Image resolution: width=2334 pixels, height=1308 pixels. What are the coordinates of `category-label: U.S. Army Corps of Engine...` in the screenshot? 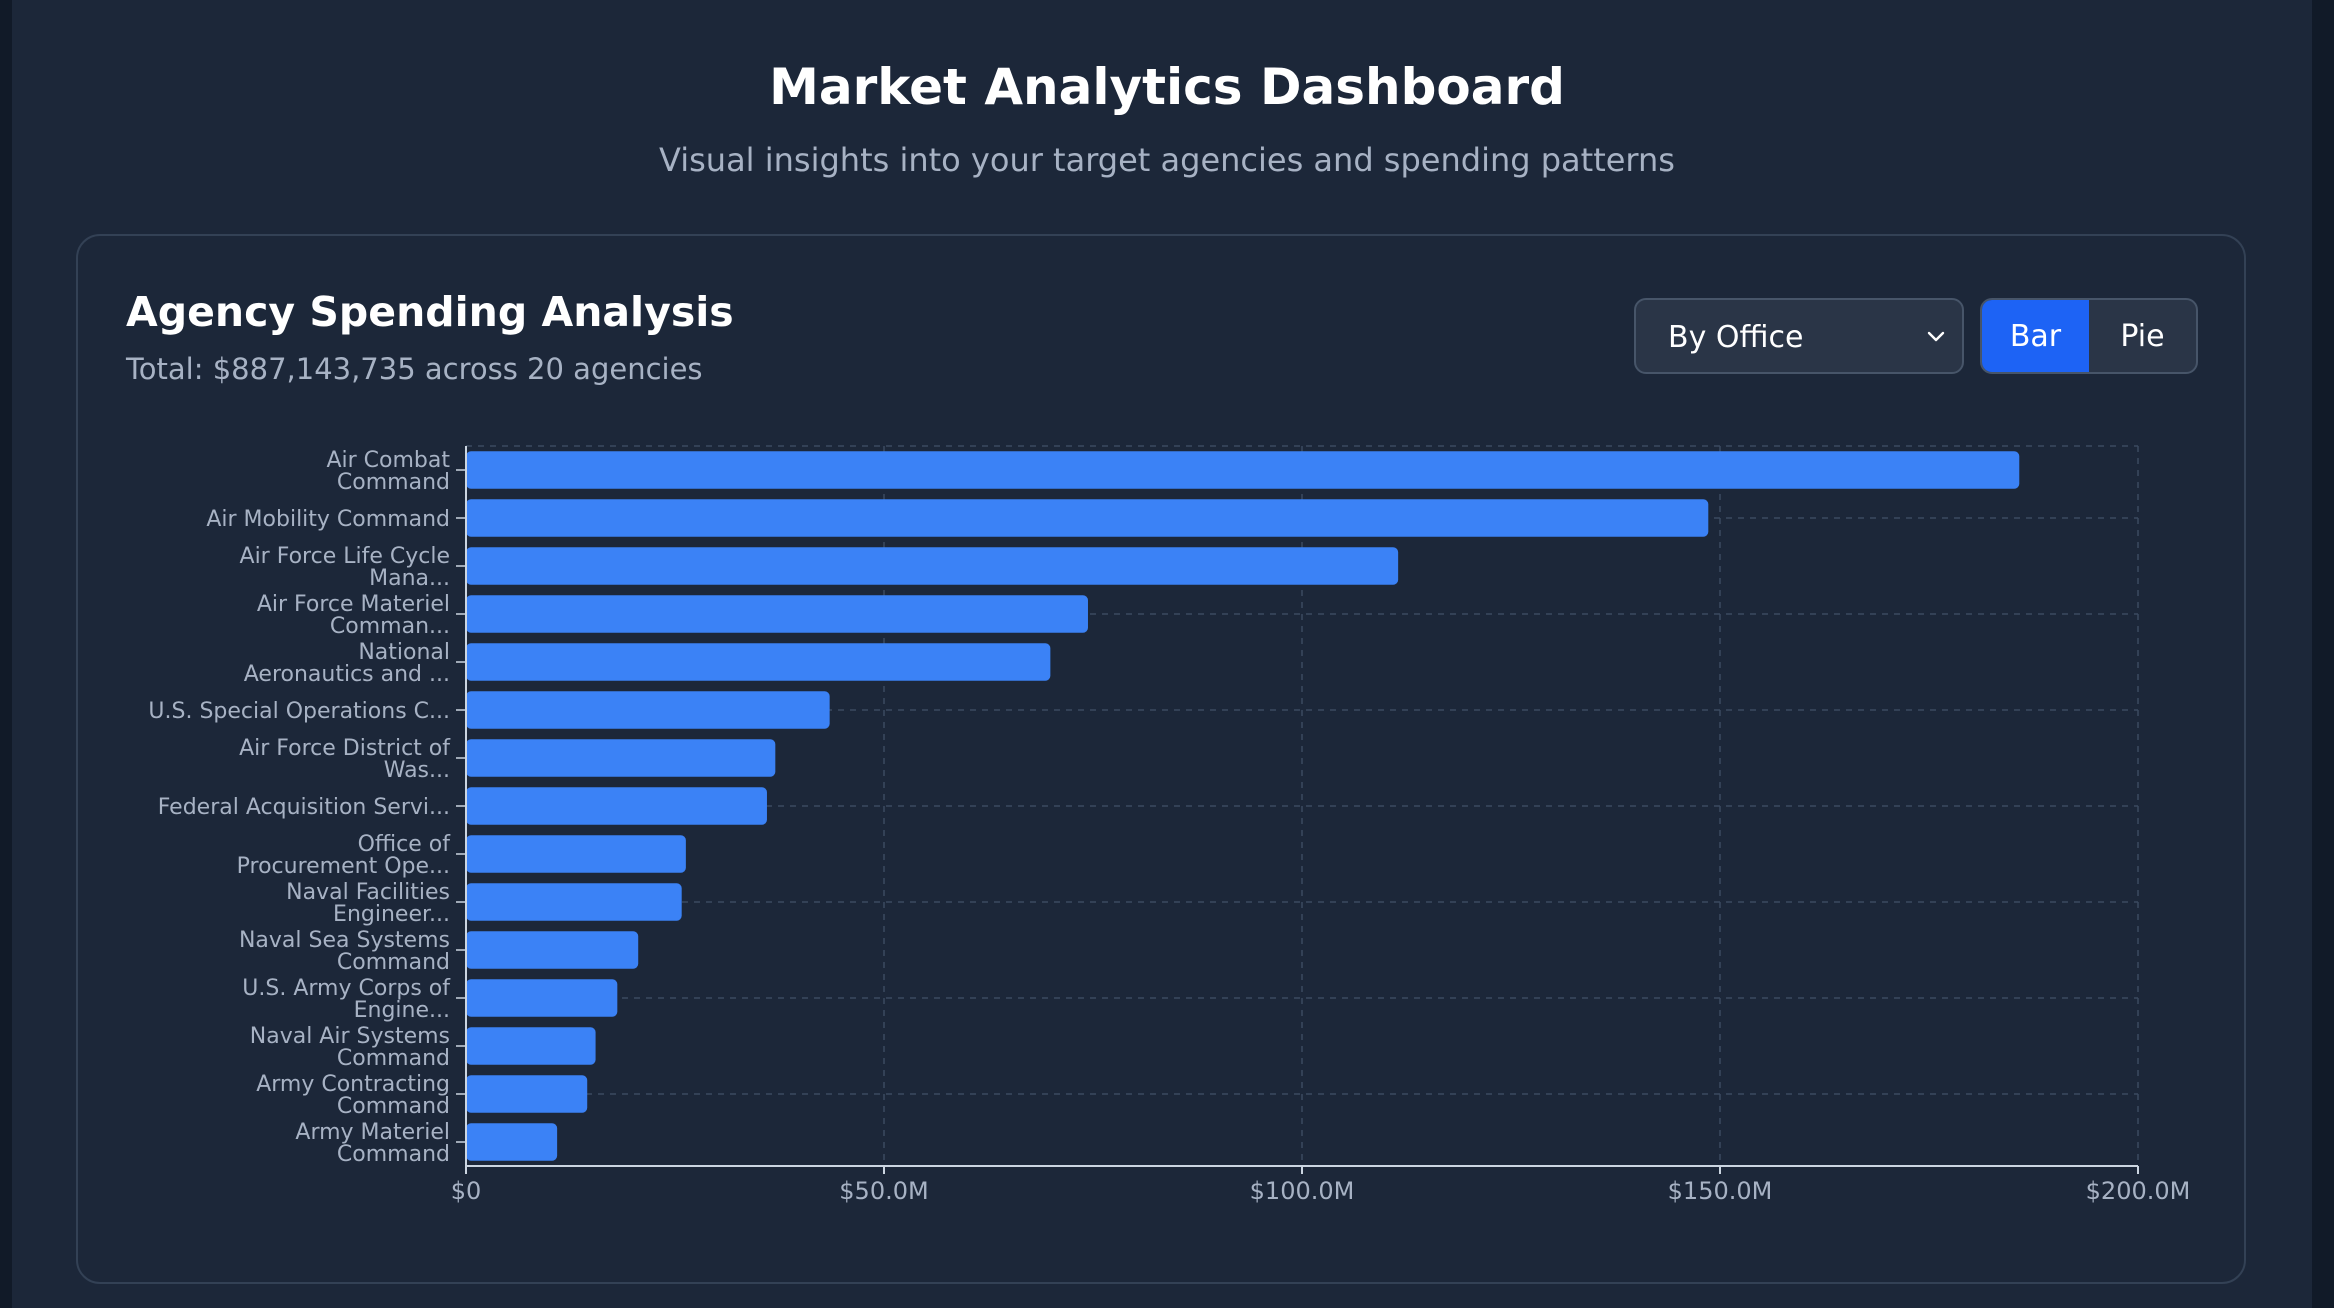 It's located at (346, 999).